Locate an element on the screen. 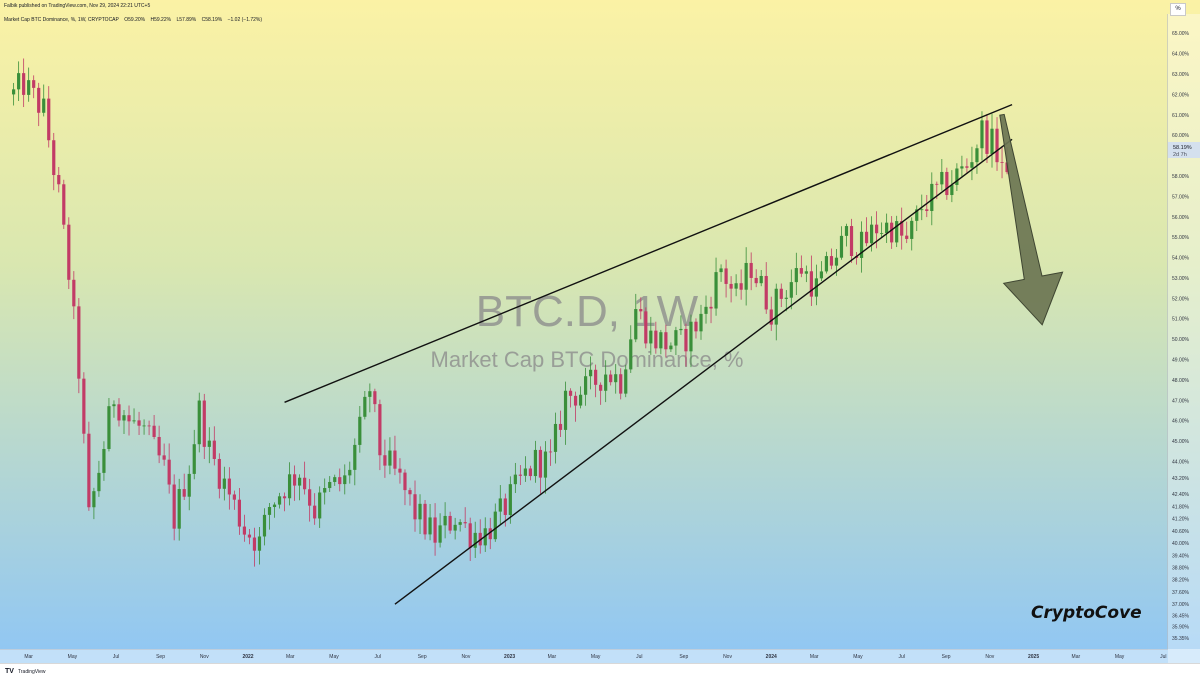  price-tick-label: 47.00% is located at coordinates (1181, 401).